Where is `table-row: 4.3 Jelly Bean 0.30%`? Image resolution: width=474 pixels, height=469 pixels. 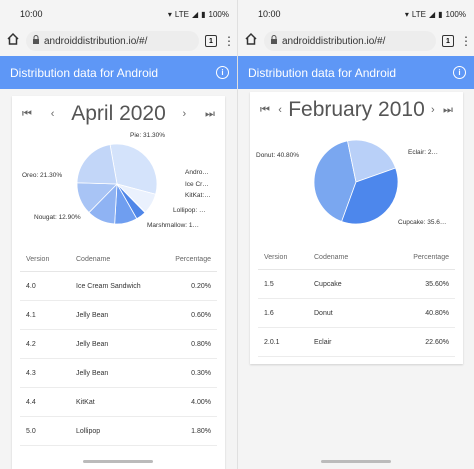
table-row: 4.3 Jelly Bean 0.30% is located at coordinates (118, 373).